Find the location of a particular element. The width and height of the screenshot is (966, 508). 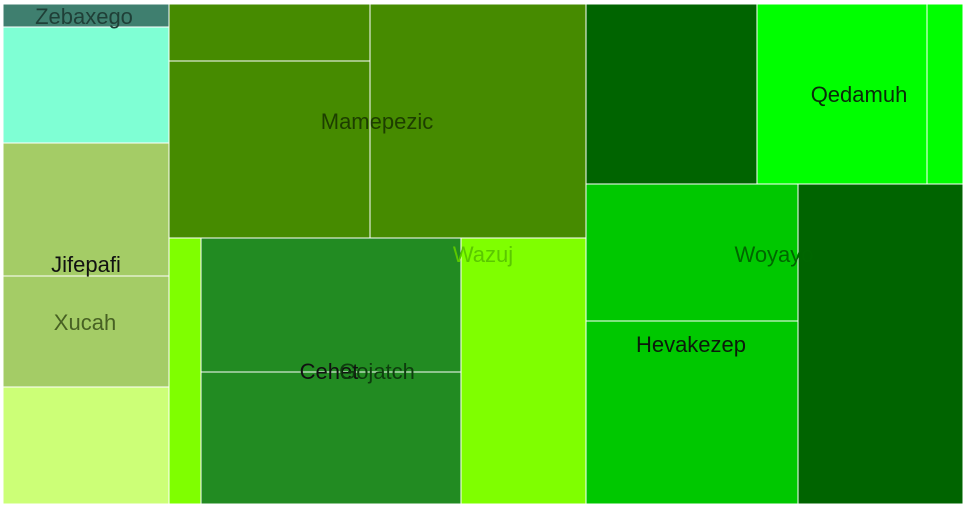

tile-gojatch is located at coordinates (331, 305).